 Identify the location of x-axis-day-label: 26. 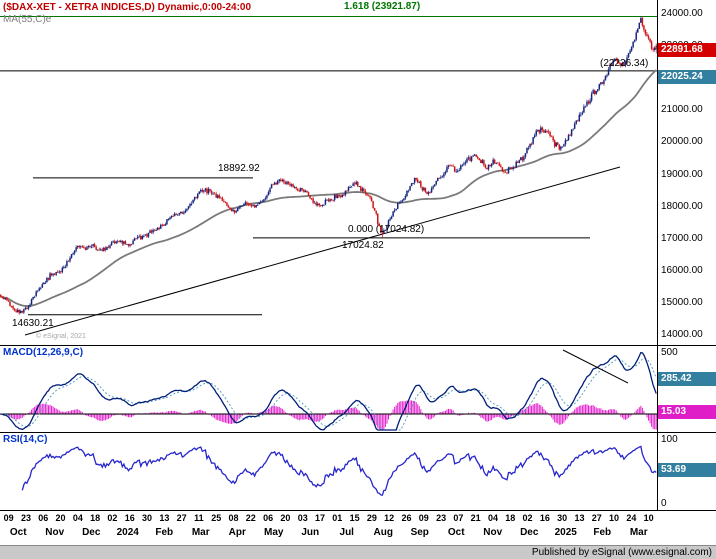
(406, 518).